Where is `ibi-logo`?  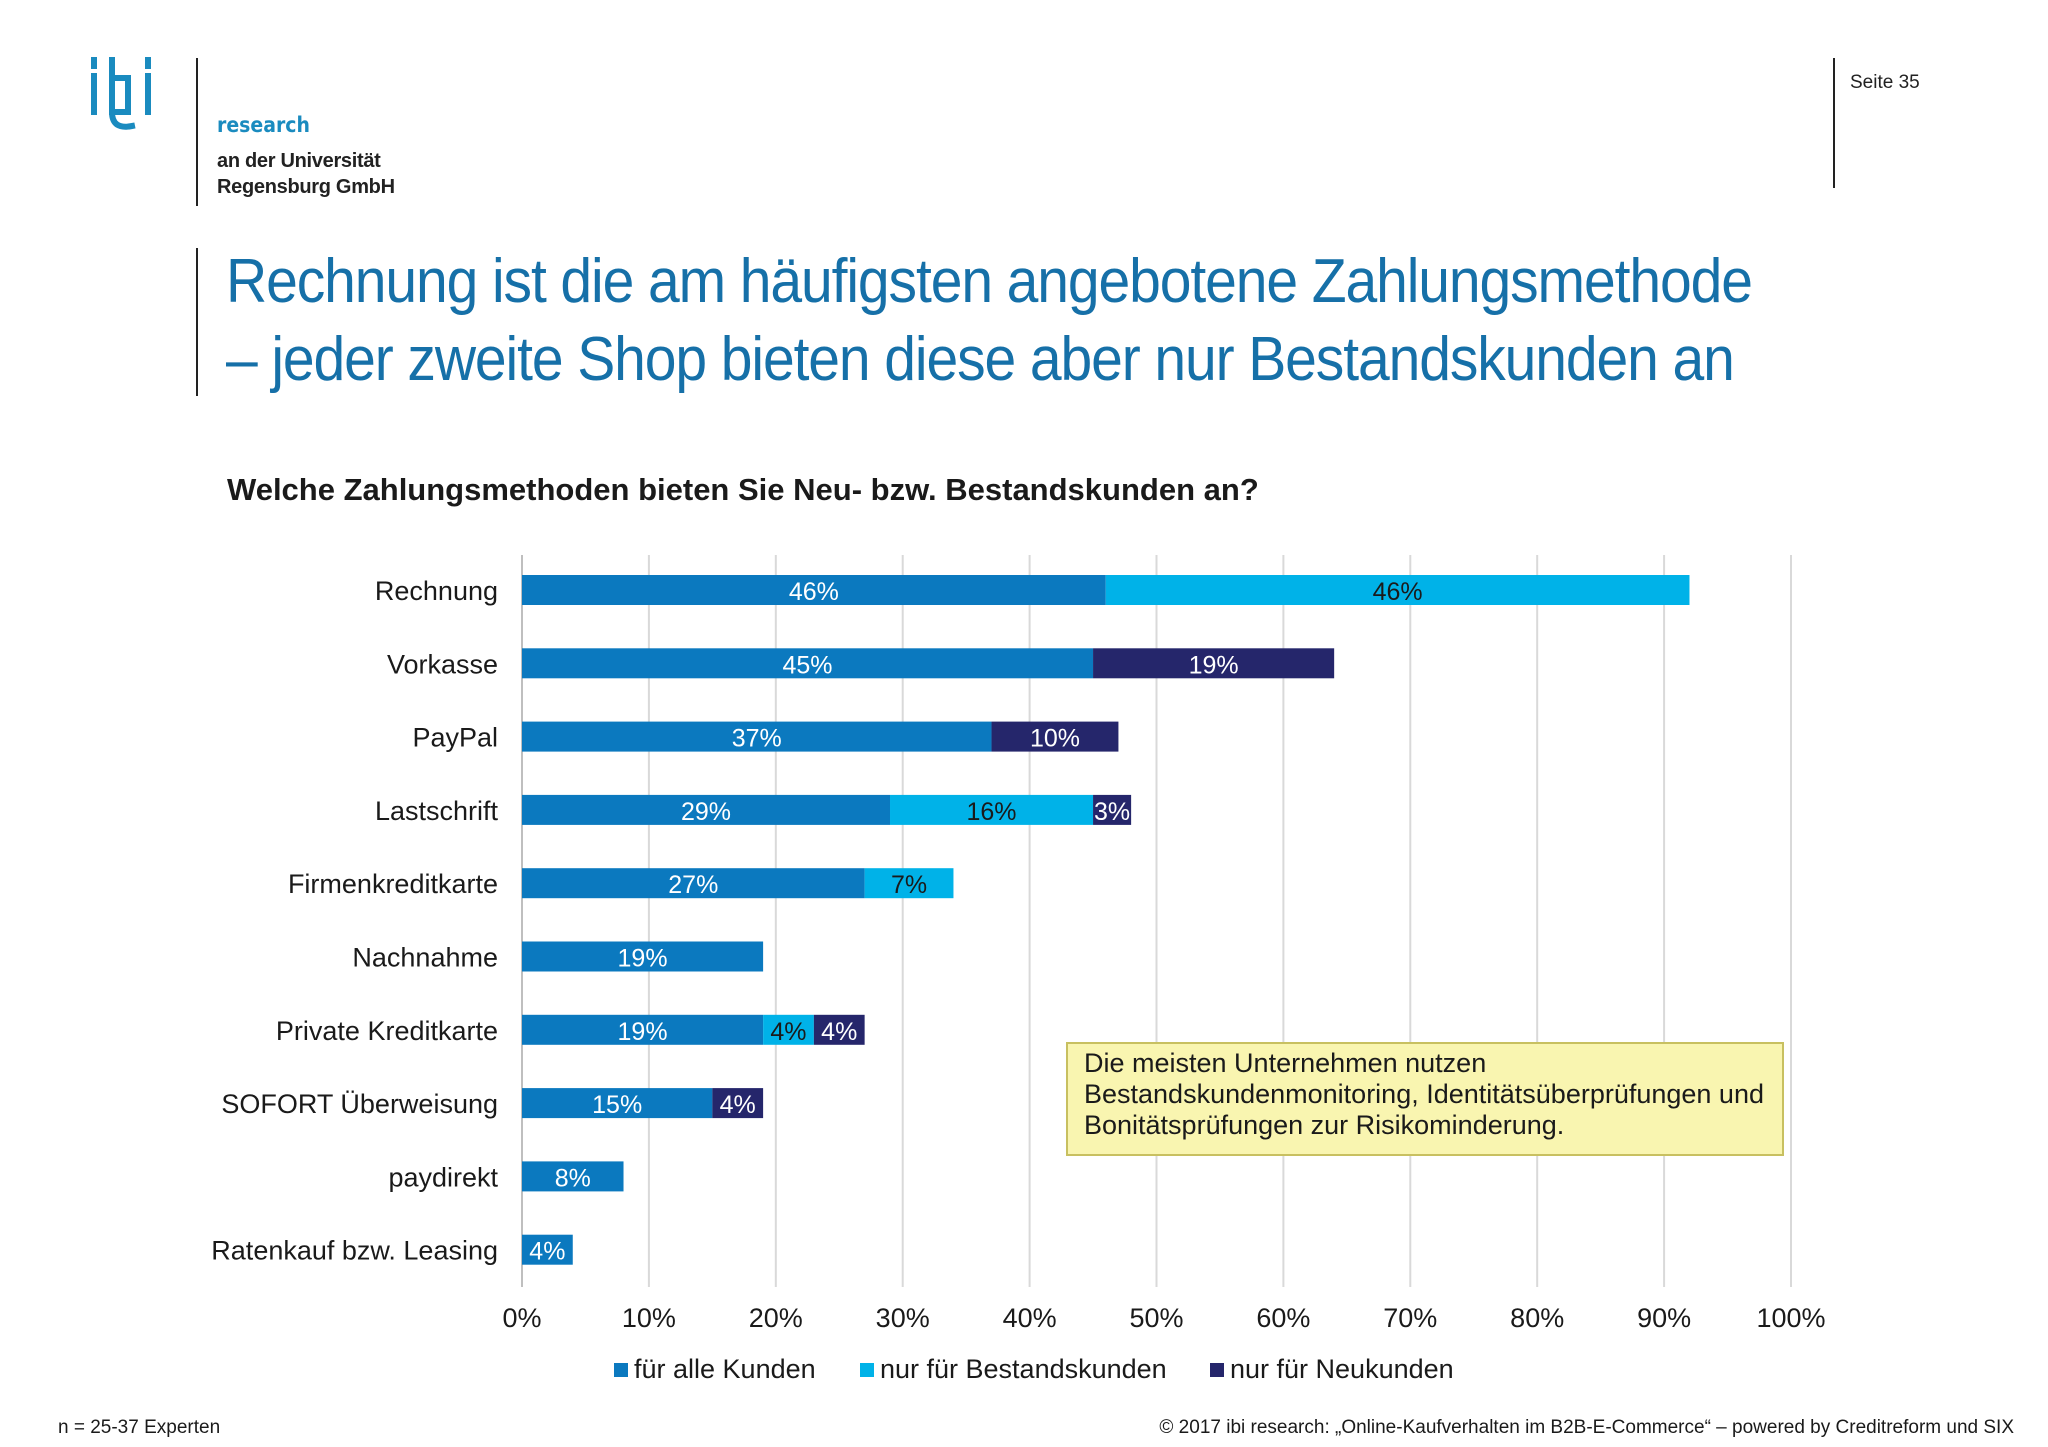 ibi-logo is located at coordinates (248, 131).